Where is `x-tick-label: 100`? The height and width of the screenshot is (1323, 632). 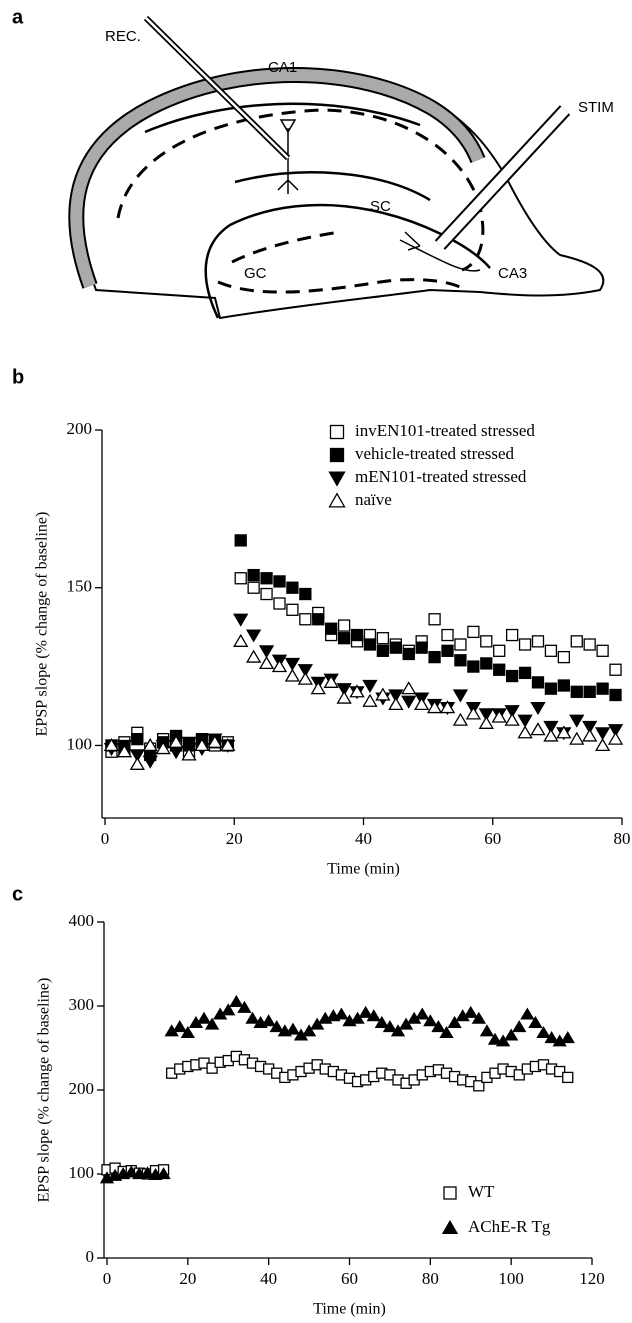 x-tick-label: 100 is located at coordinates (511, 1278).